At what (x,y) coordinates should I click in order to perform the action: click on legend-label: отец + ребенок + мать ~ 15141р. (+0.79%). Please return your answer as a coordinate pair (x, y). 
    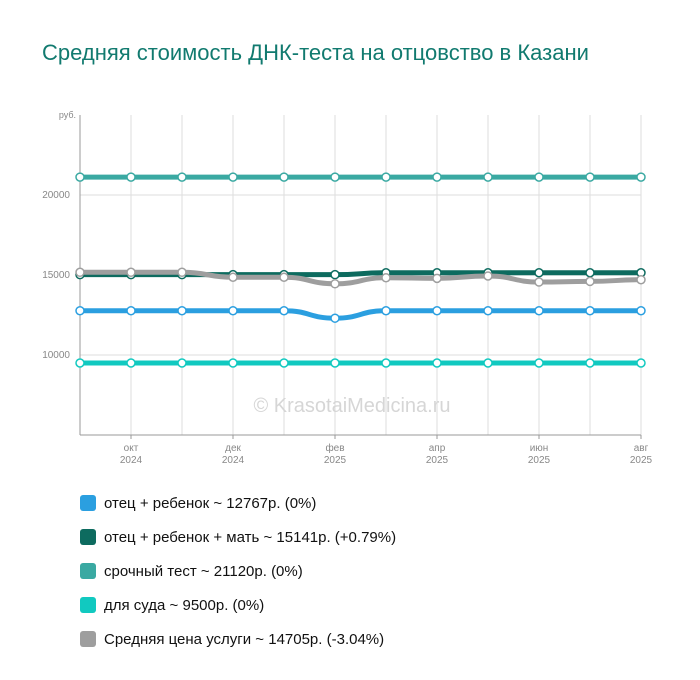
    Looking at the image, I should click on (250, 537).